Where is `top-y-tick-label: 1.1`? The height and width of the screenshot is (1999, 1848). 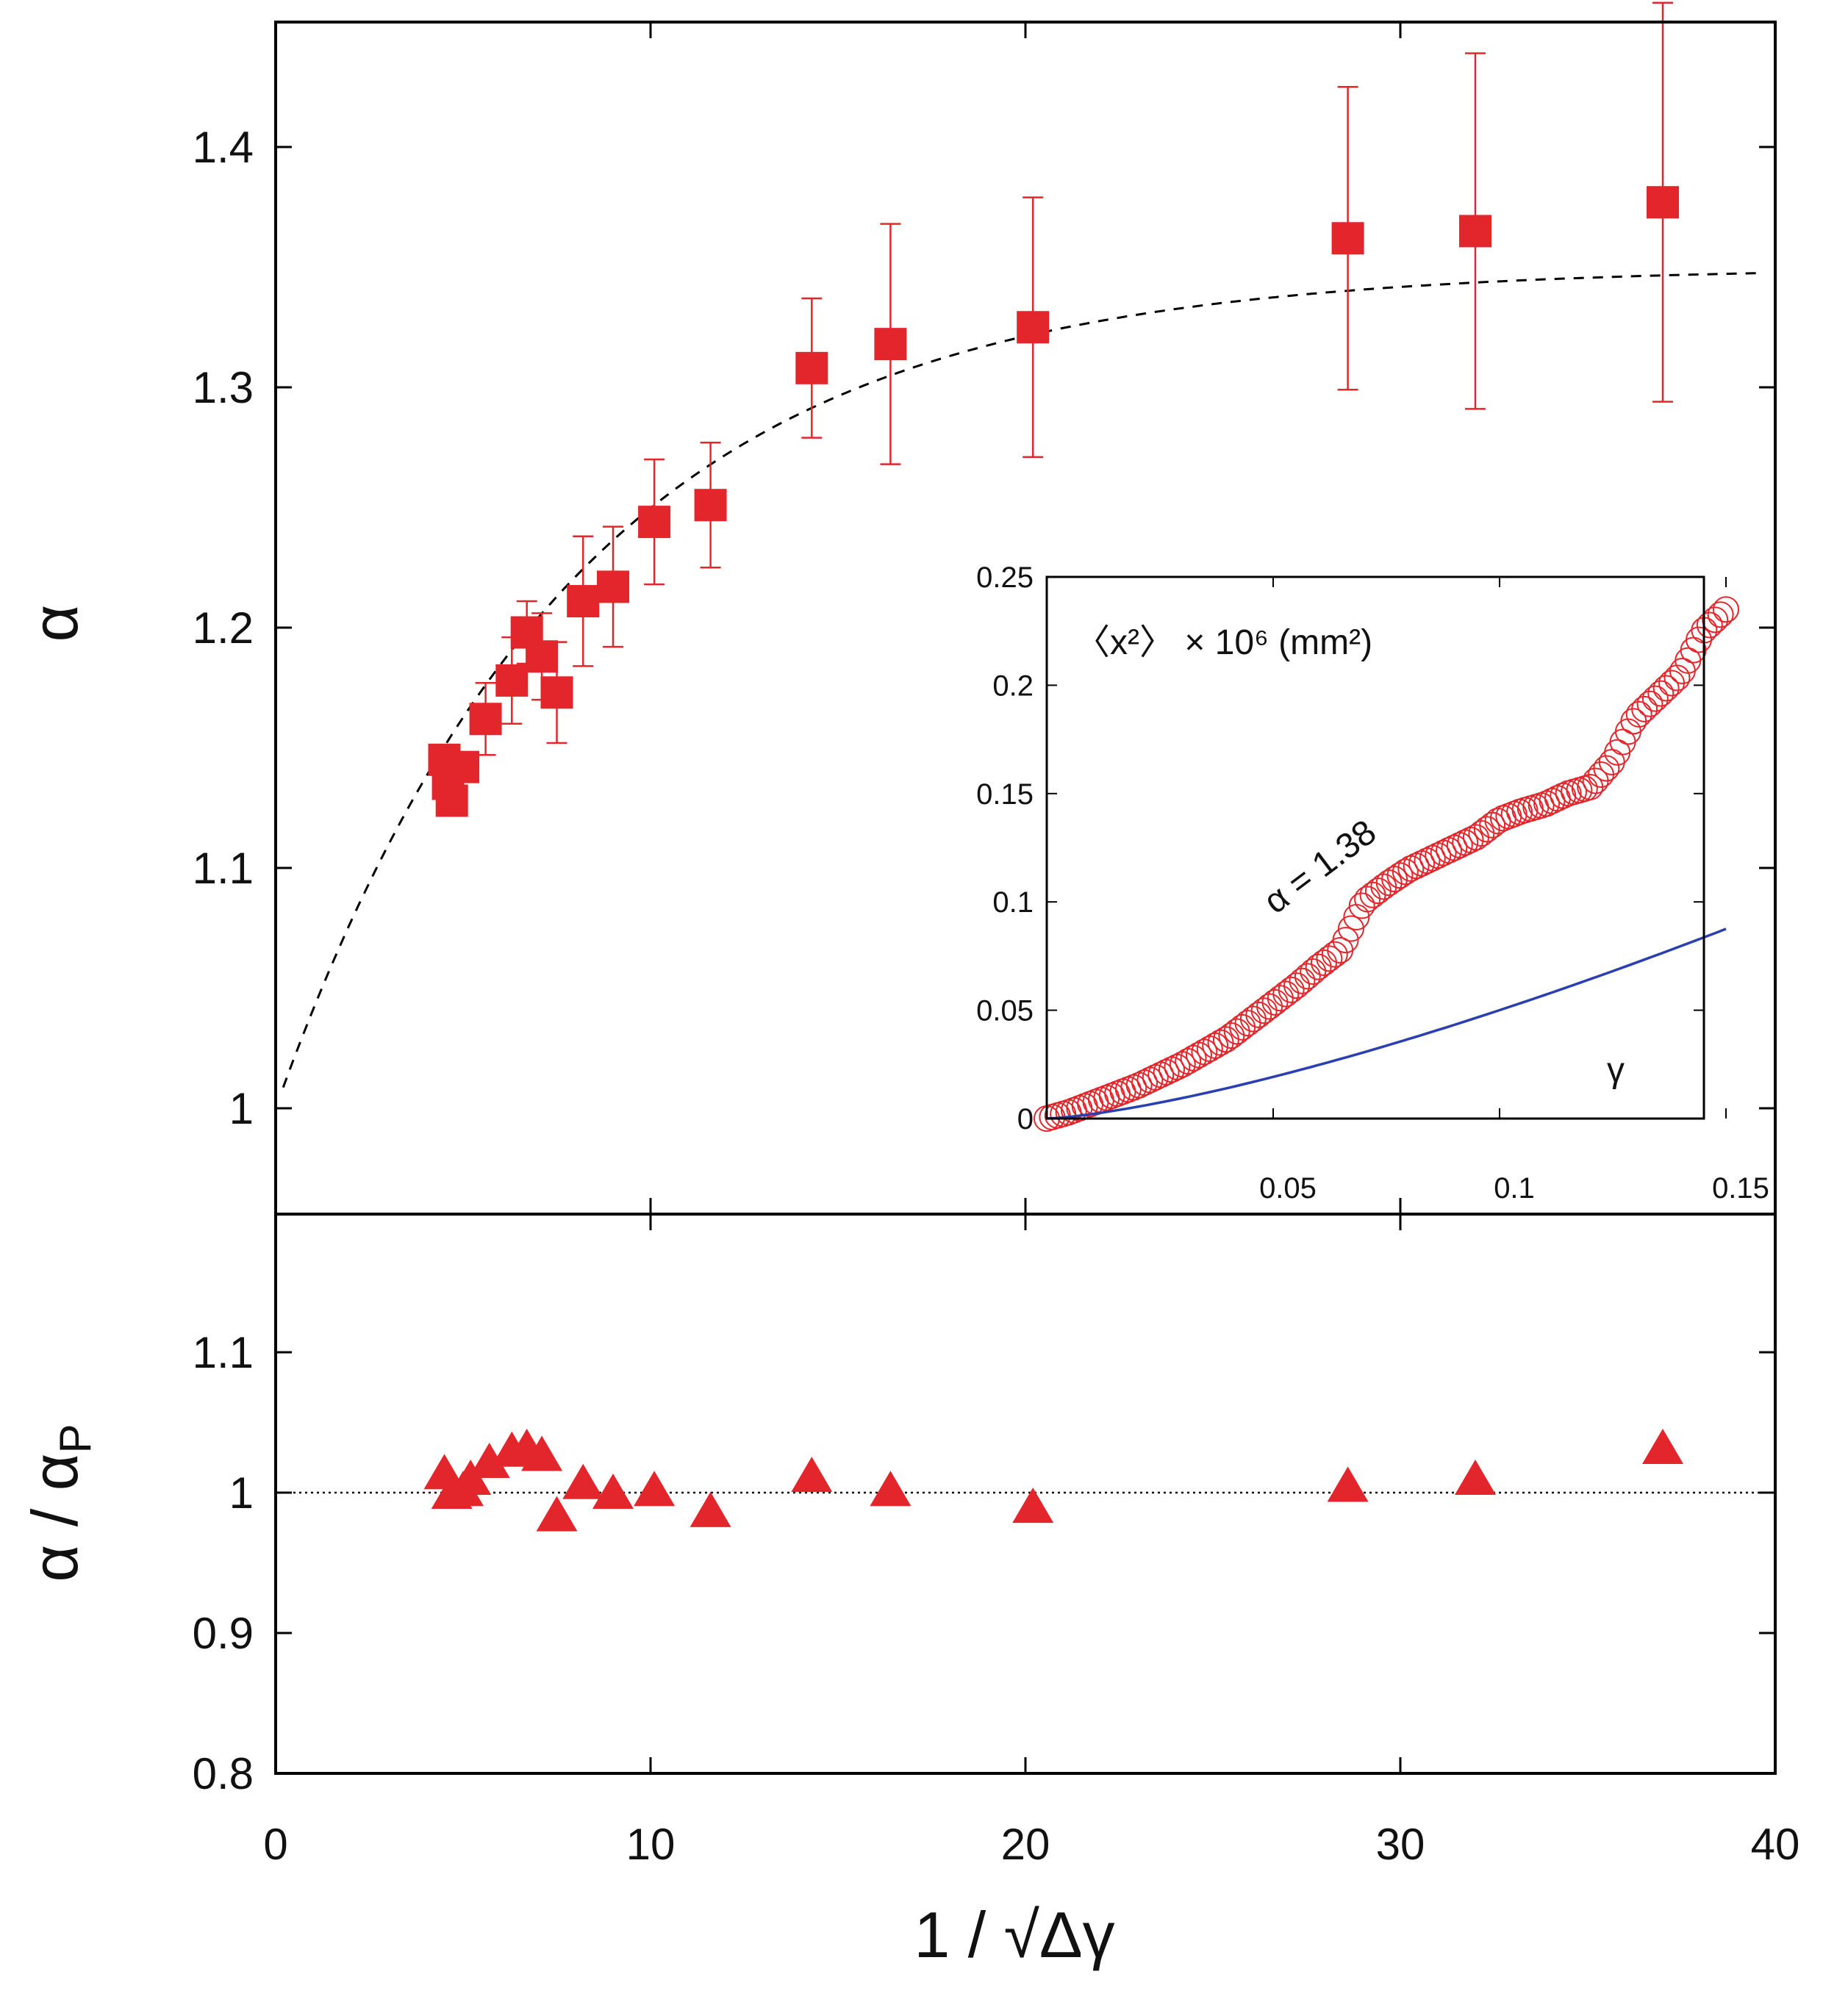 top-y-tick-label: 1.1 is located at coordinates (224, 868).